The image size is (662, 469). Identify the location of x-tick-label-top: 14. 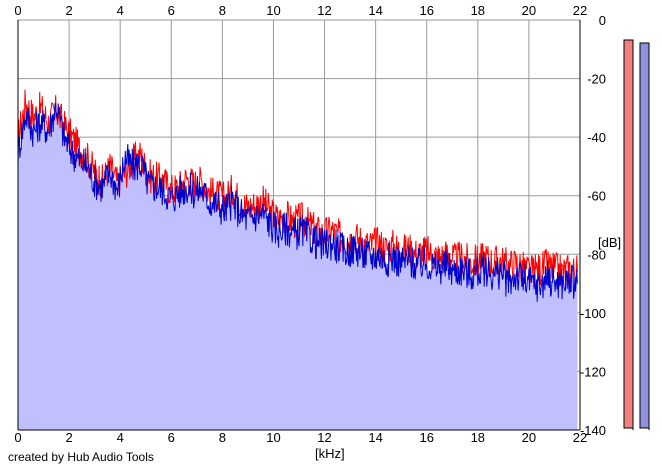
(375, 10).